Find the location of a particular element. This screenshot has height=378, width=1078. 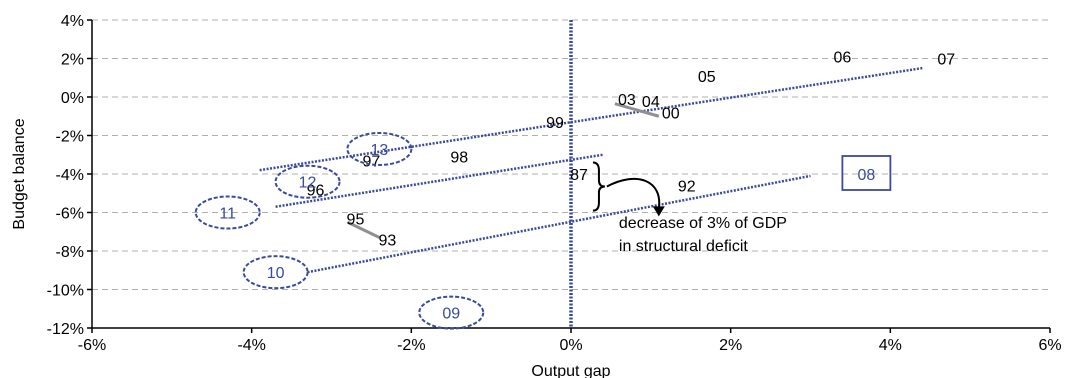

y-tick-label: 0% is located at coordinates (72, 98).